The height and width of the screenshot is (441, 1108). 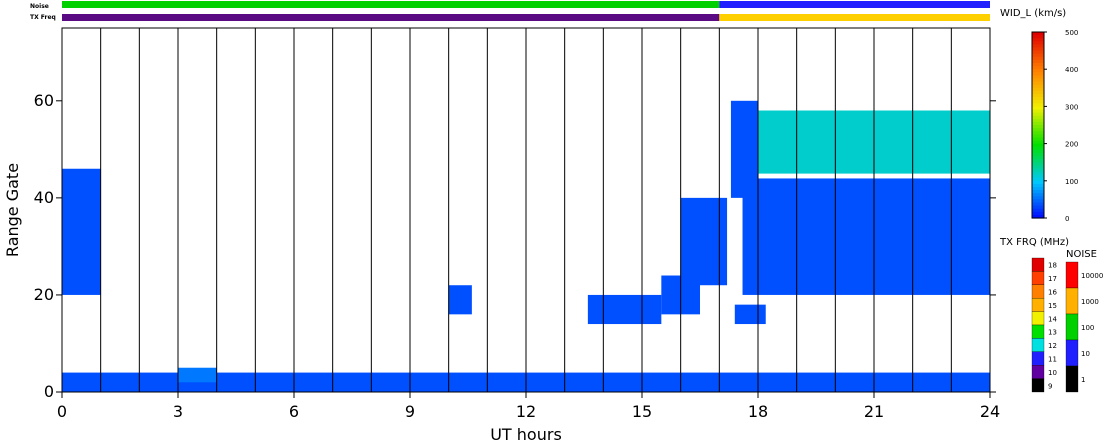 What do you see at coordinates (1052, 373) in the screenshot?
I see `txfreq-label-10: 10` at bounding box center [1052, 373].